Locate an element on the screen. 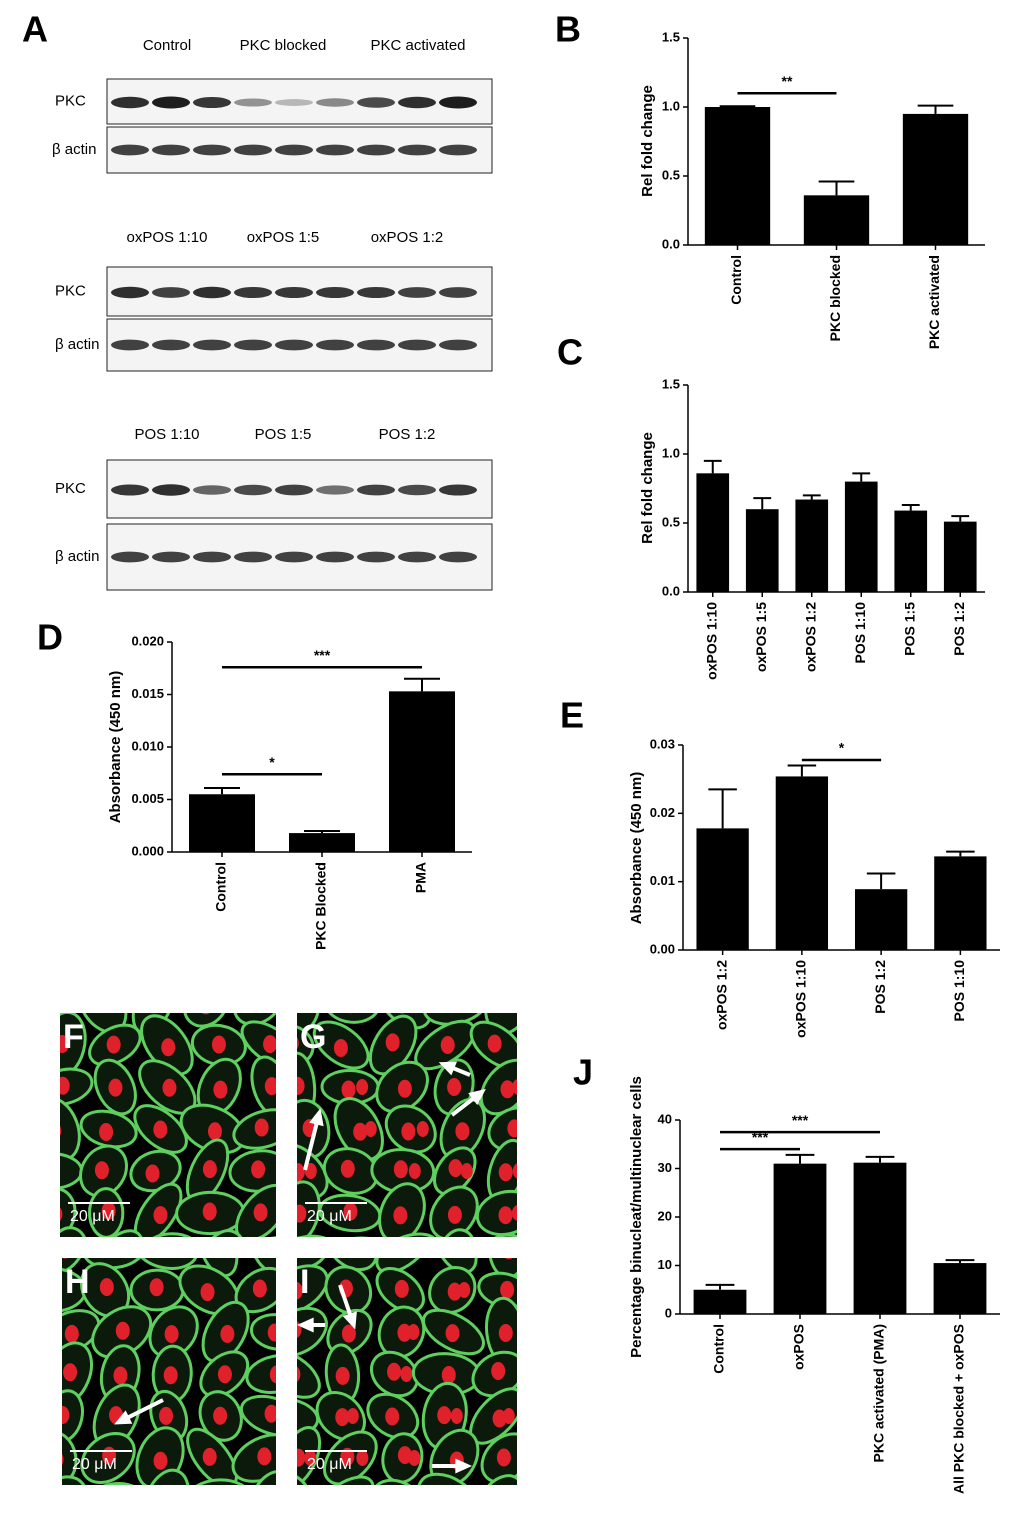  y-tick-label: 20 is located at coordinates (665, 1215).